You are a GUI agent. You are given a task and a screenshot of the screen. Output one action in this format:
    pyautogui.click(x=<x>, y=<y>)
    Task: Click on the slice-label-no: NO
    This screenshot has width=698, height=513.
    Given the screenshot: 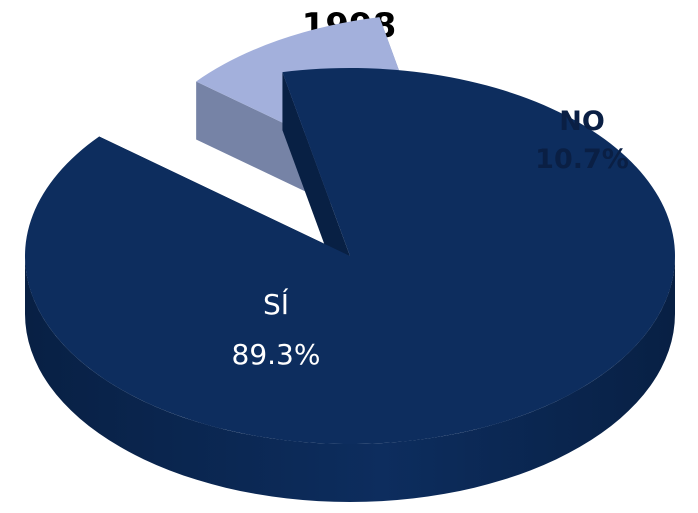 What is the action you would take?
    pyautogui.click(x=582, y=121)
    